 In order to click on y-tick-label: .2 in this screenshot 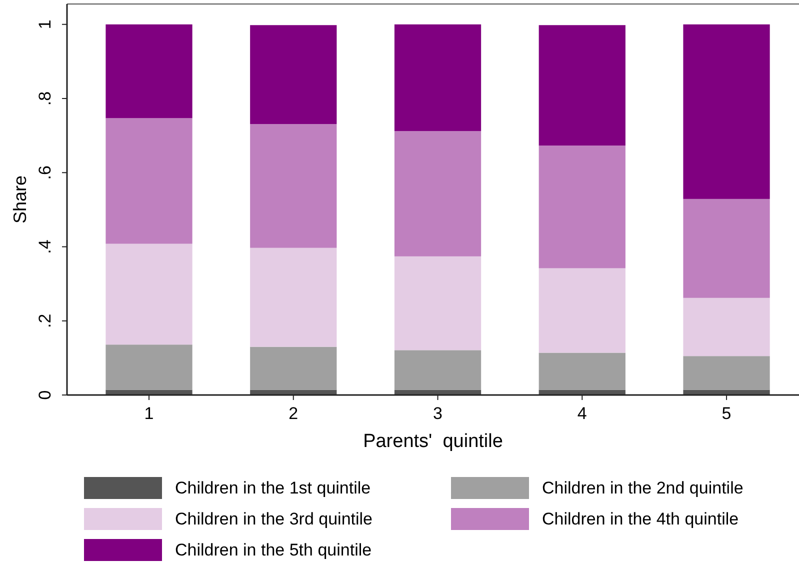, I will do `click(45, 321)`.